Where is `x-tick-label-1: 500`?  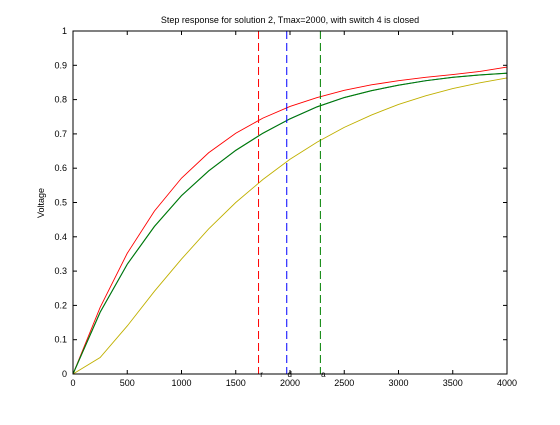
x-tick-label-1: 500 is located at coordinates (127, 383).